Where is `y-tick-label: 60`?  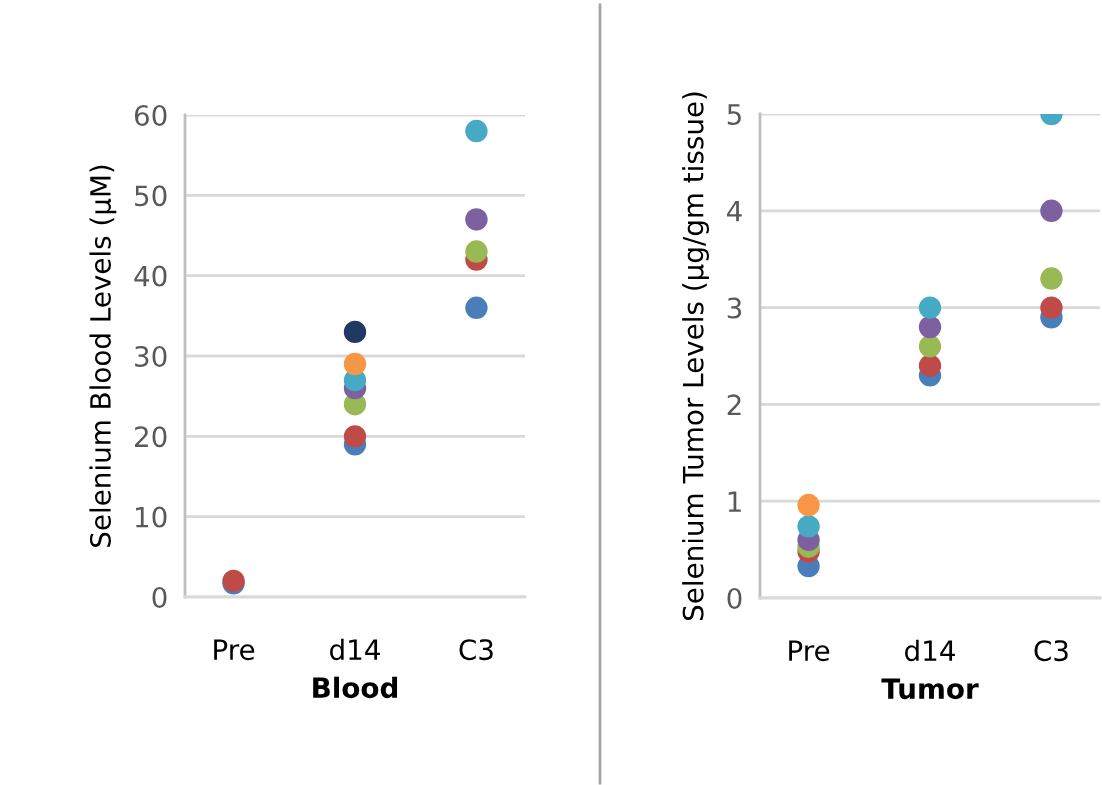
y-tick-label: 60 is located at coordinates (150, 115).